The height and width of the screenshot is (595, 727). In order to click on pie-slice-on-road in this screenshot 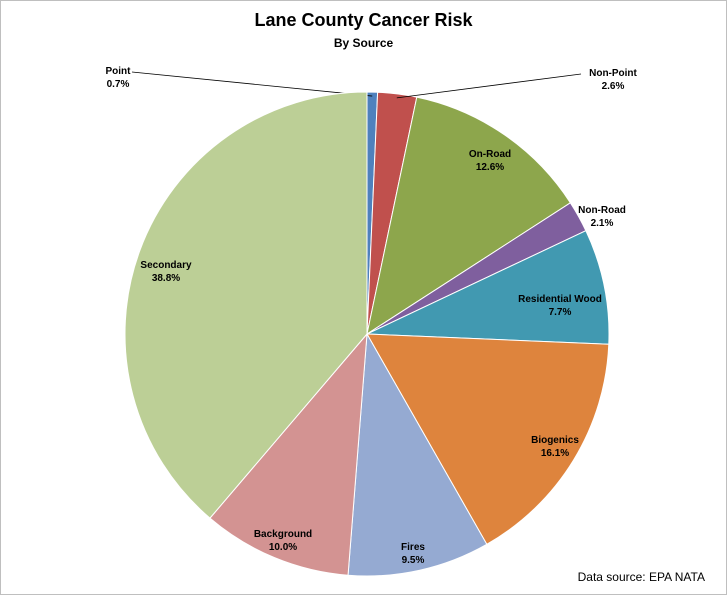, I will do `click(469, 216)`.